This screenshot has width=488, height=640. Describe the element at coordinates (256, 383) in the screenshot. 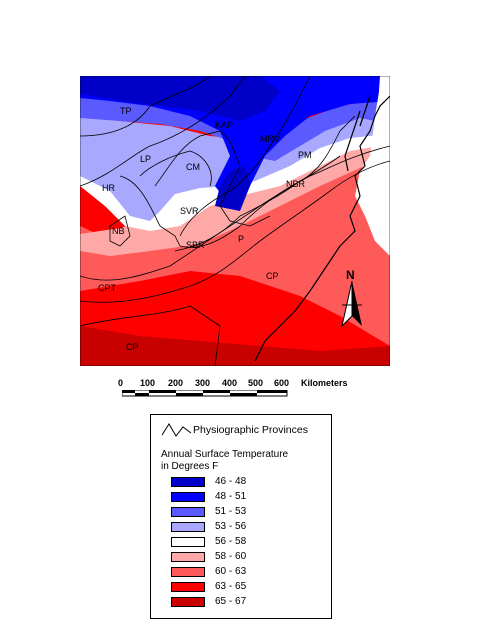

I see `scale-tick: 500` at that location.